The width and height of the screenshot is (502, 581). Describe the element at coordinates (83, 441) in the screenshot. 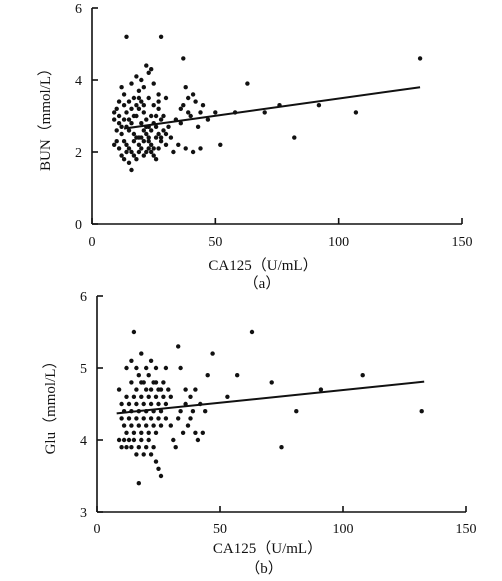

I see `y-tick-label: 4` at that location.